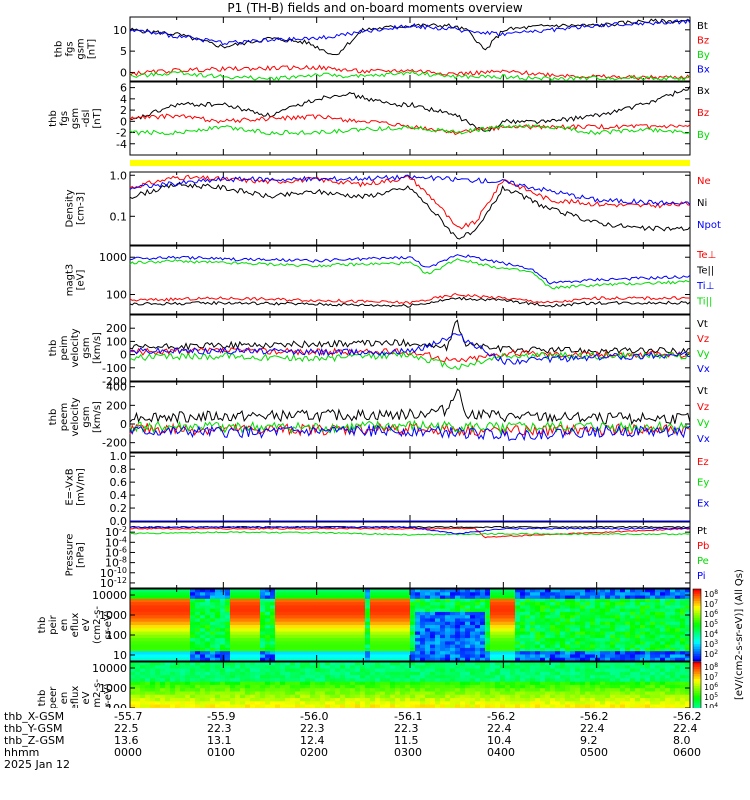 The height and width of the screenshot is (800, 750). Describe the element at coordinates (703, 91) in the screenshot. I see `legend-label: Bx` at that location.